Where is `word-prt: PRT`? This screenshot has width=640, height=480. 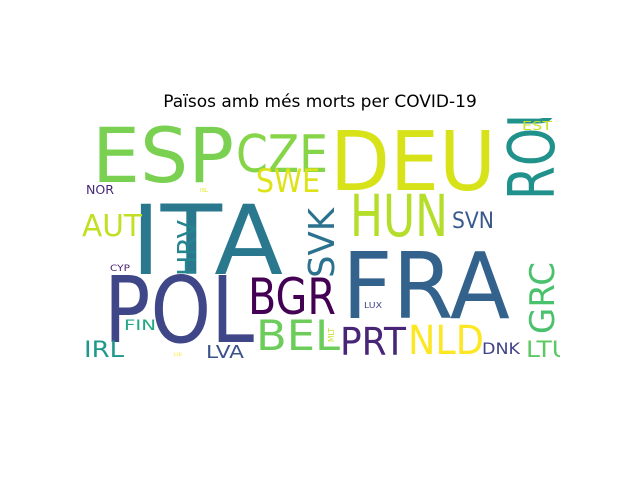
word-prt: PRT is located at coordinates (373, 341).